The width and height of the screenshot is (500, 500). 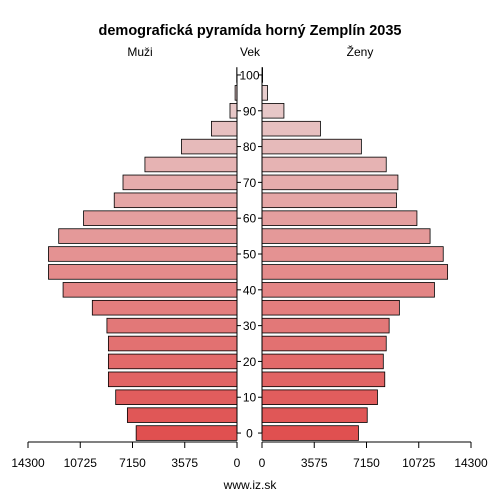 What do you see at coordinates (250, 362) in the screenshot?
I see `age-tick-label: 20` at bounding box center [250, 362].